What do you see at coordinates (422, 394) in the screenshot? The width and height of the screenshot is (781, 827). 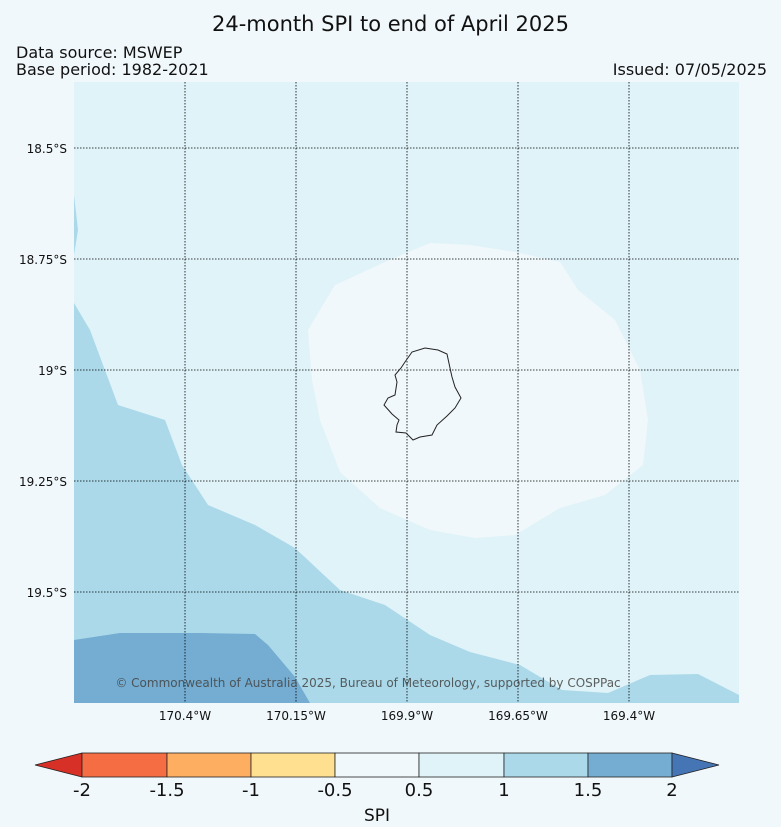 I see `island-outline` at bounding box center [422, 394].